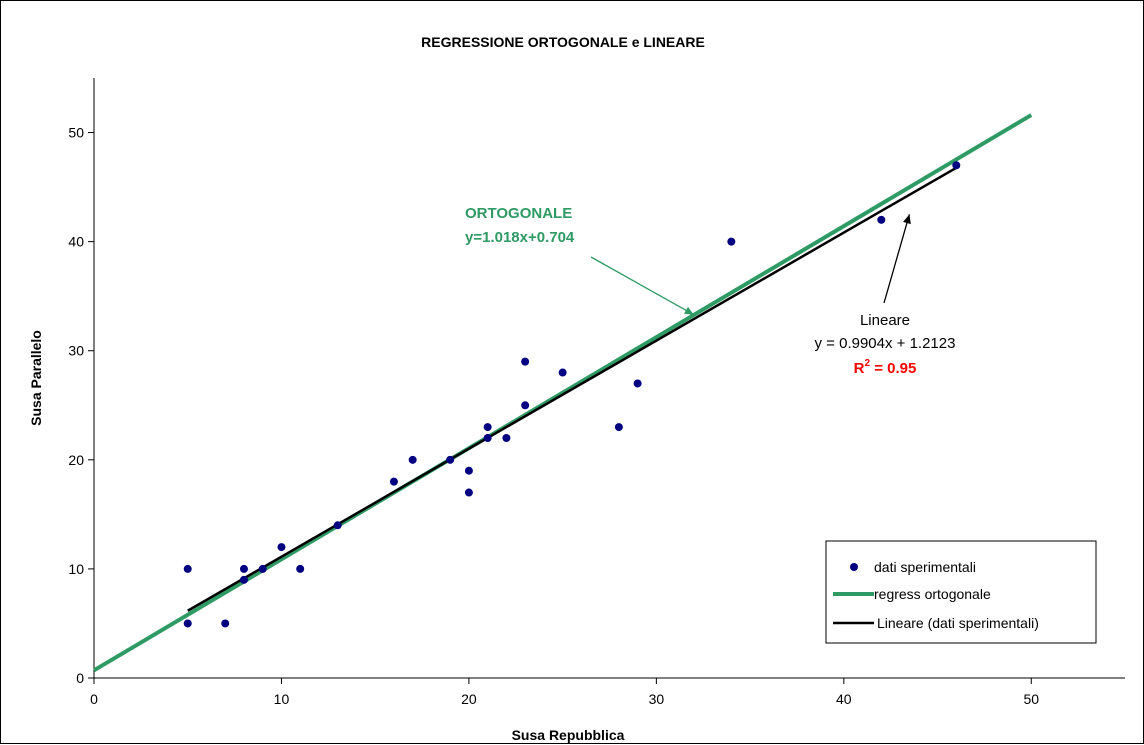 This screenshot has height=745, width=1144. What do you see at coordinates (867, 363) in the screenshot?
I see `r2-sup: 2` at bounding box center [867, 363].